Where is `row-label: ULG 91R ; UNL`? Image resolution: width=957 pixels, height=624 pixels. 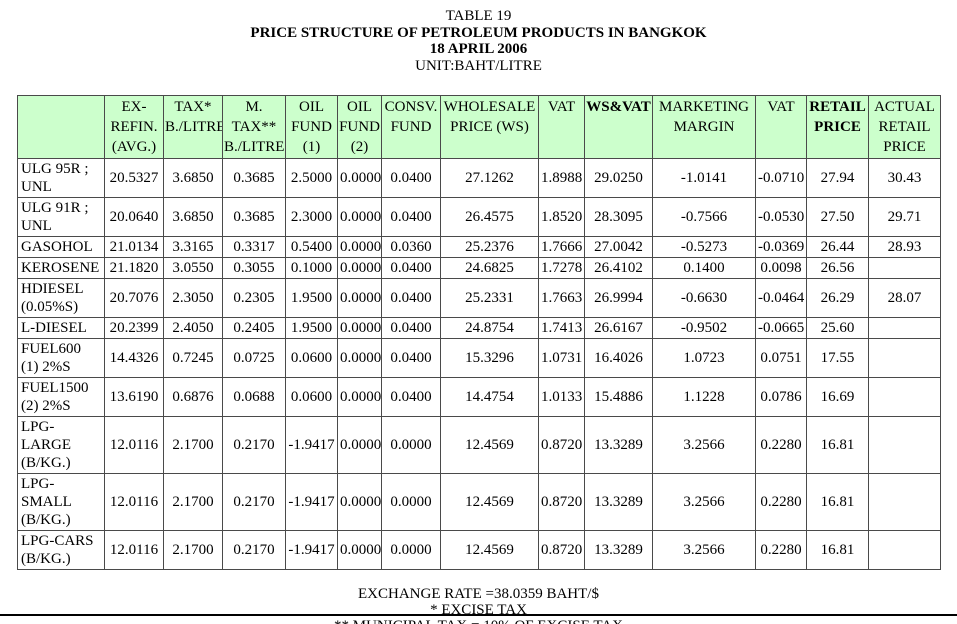
row-label: ULG 91R ; UNL is located at coordinates (61, 217).